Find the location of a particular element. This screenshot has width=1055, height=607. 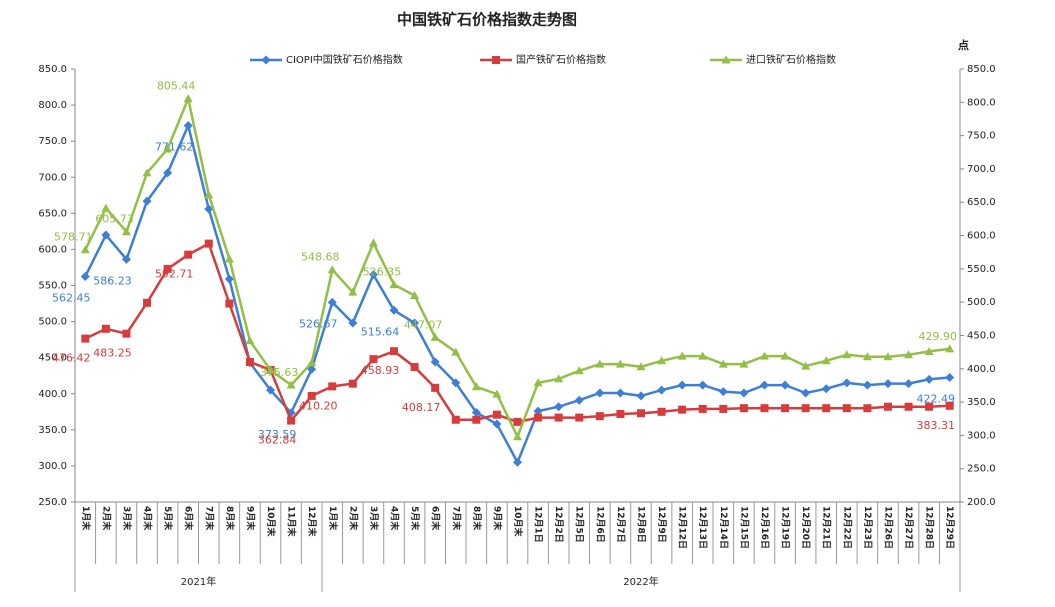

y2-tick-label: 700.0 is located at coordinates (981, 169).